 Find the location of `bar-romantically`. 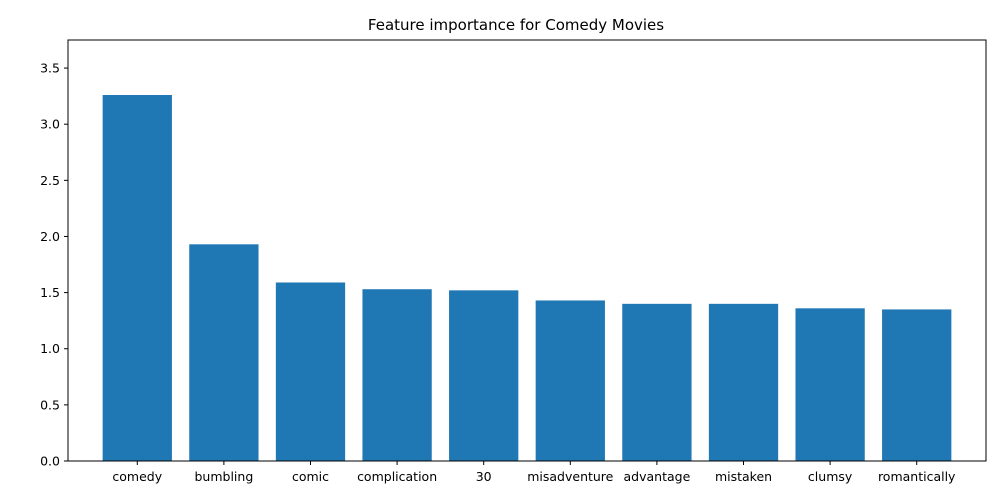

bar-romantically is located at coordinates (917, 385).